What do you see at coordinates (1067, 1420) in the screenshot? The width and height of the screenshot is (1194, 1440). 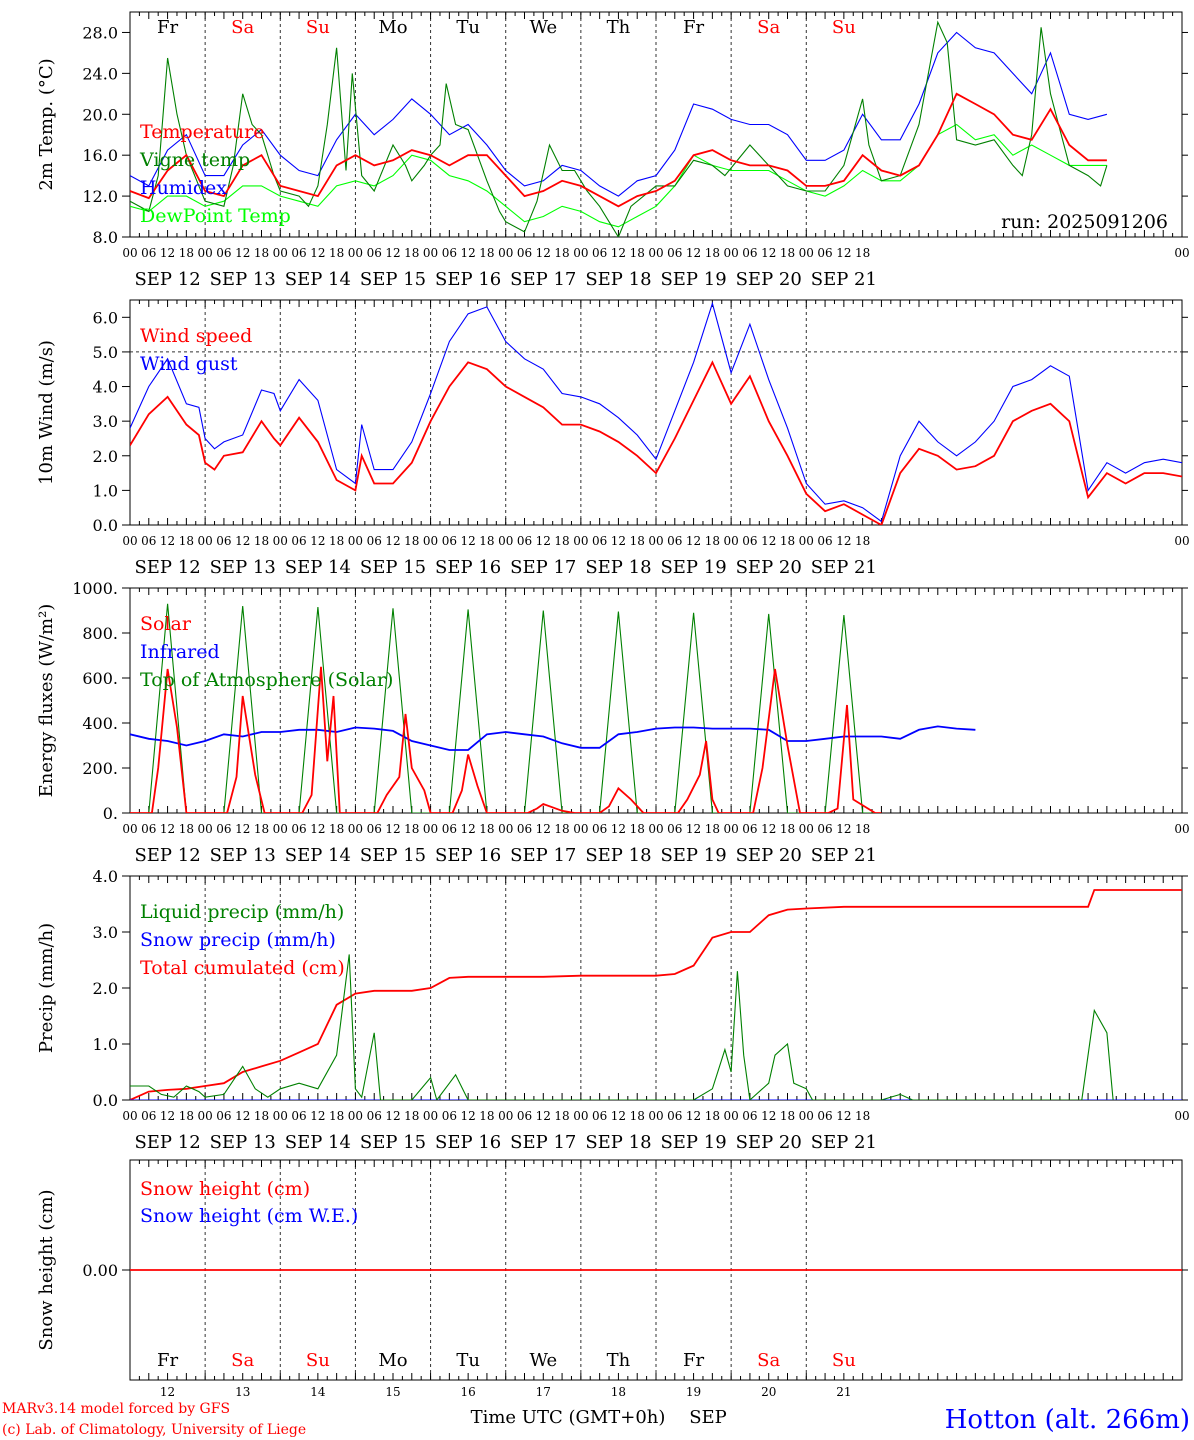 I see `location-title: Hotton (alt. 266m)` at bounding box center [1067, 1420].